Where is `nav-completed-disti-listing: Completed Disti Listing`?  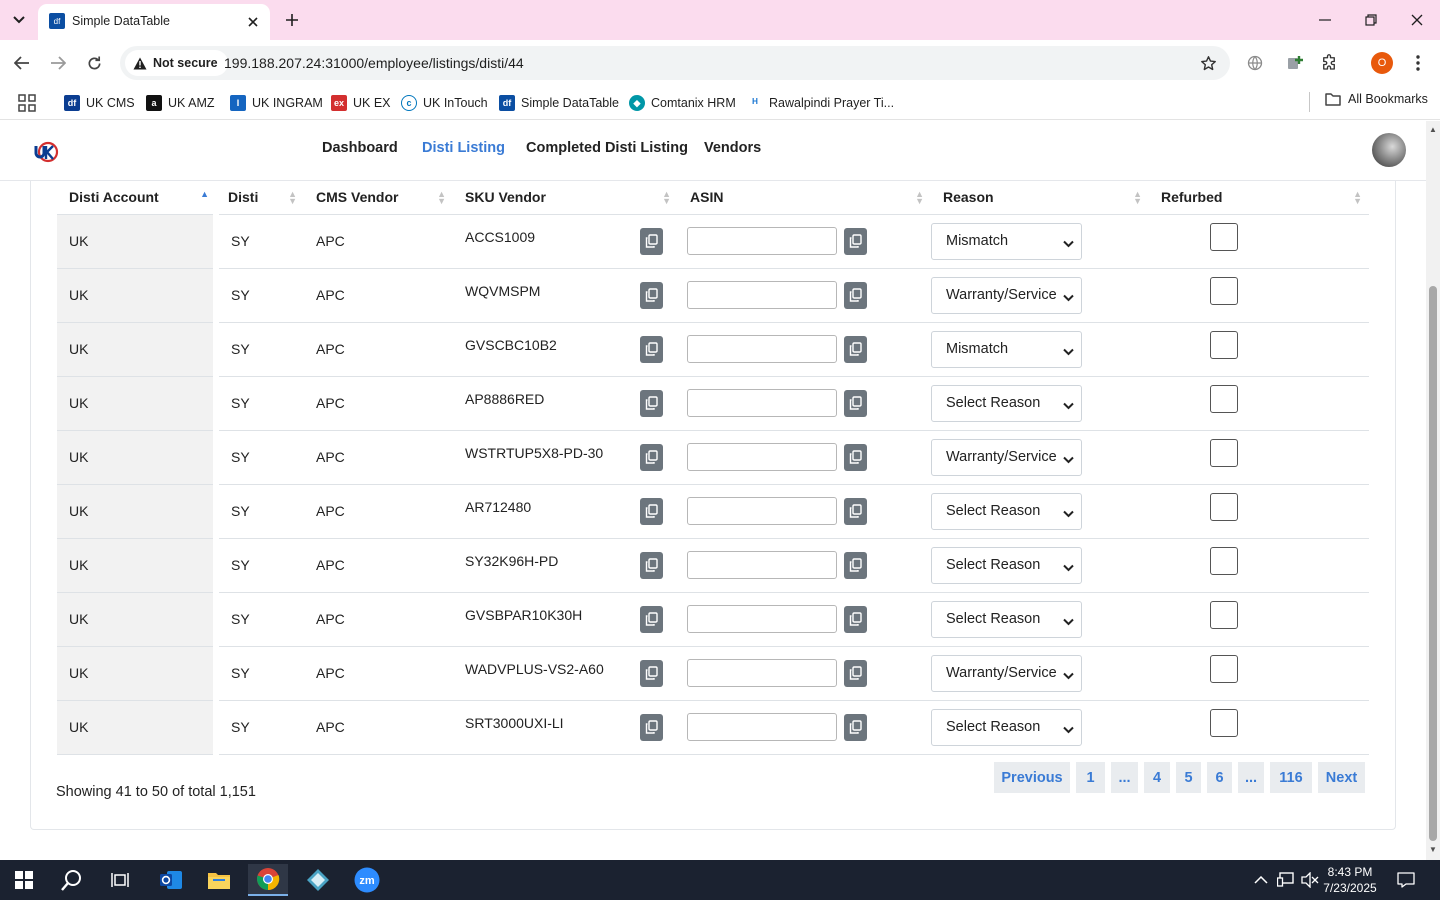 nav-completed-disti-listing: Completed Disti Listing is located at coordinates (607, 148).